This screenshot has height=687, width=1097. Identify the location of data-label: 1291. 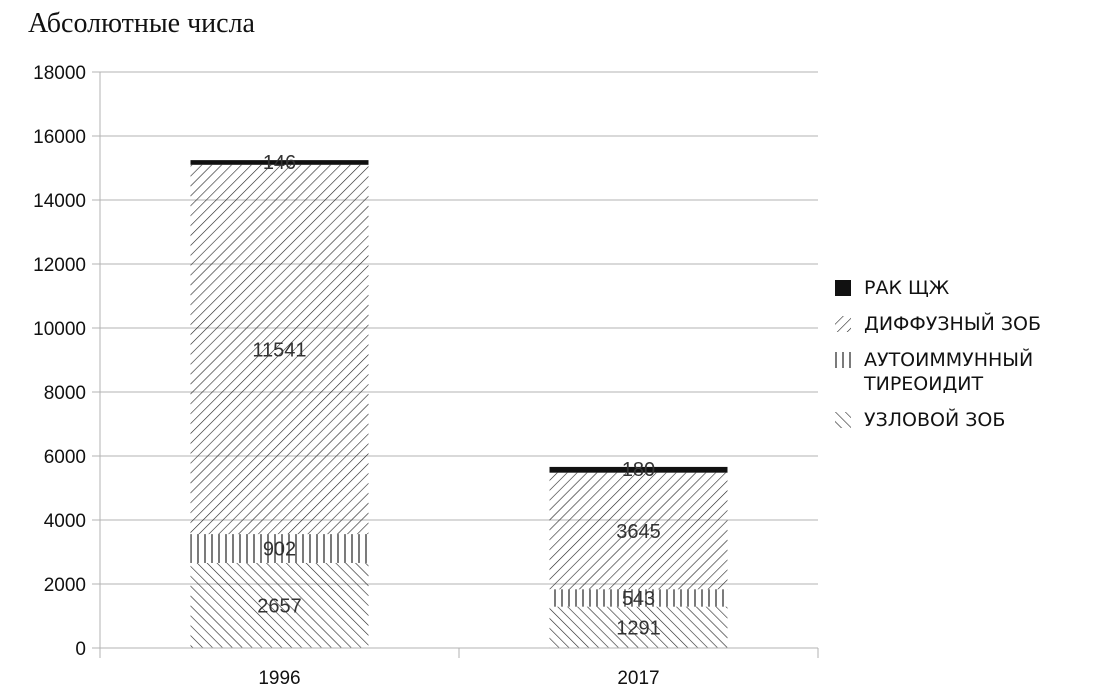
(638, 628).